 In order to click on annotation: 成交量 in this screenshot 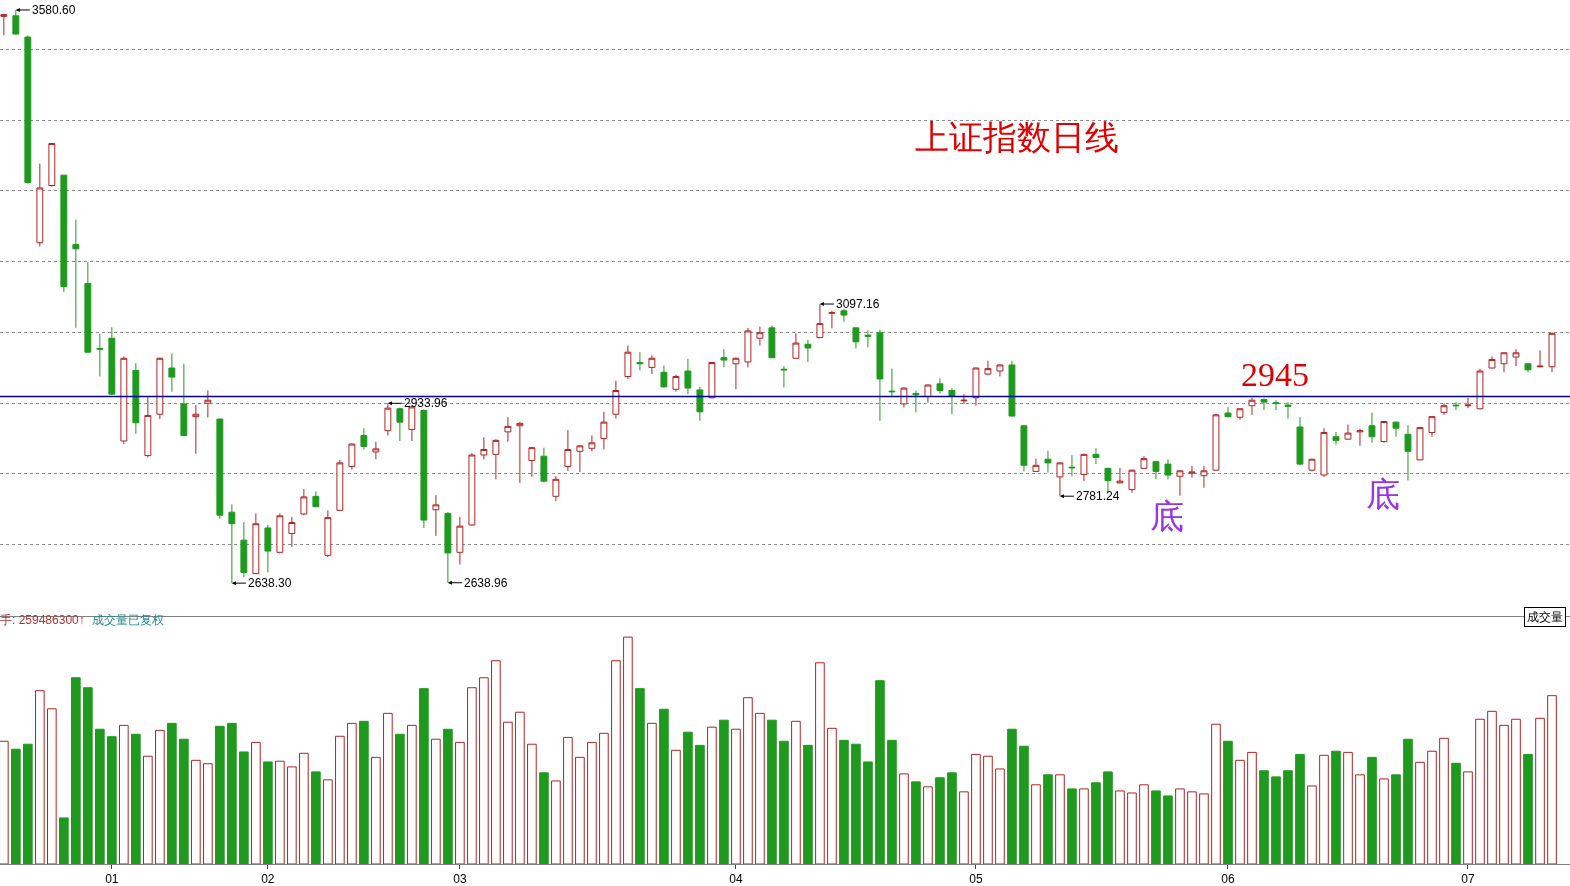, I will do `click(1545, 617)`.